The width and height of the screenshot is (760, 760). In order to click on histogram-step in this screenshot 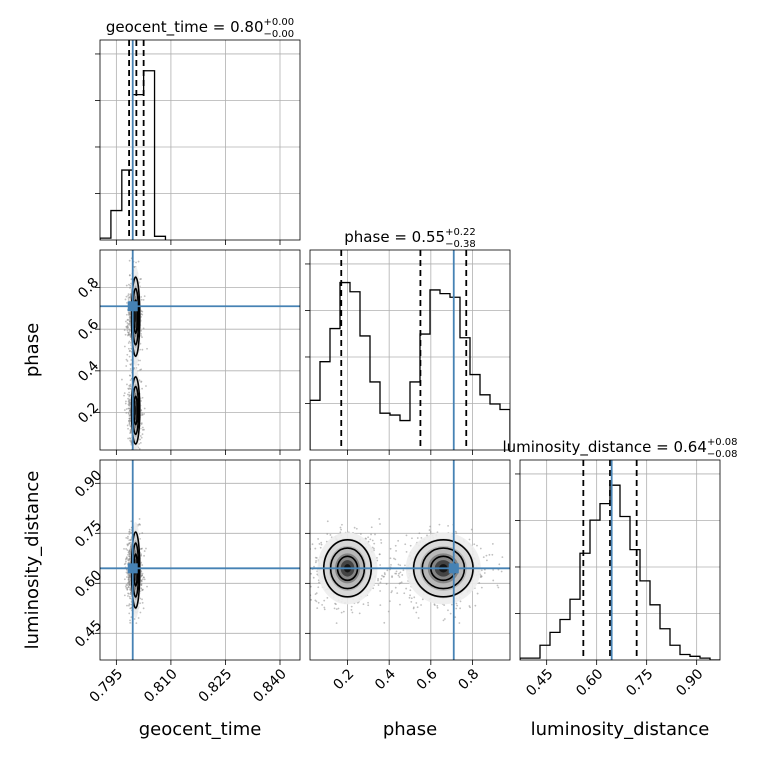, I will do `click(410, 365)`.